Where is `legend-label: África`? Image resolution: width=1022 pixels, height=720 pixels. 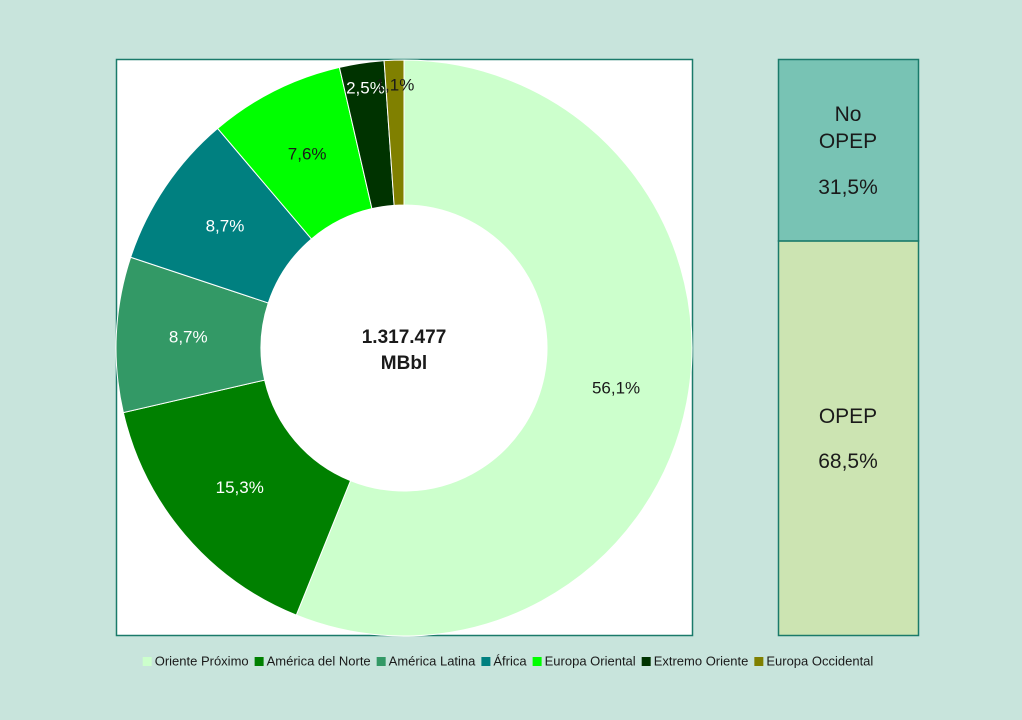
legend-label: África is located at coordinates (510, 660).